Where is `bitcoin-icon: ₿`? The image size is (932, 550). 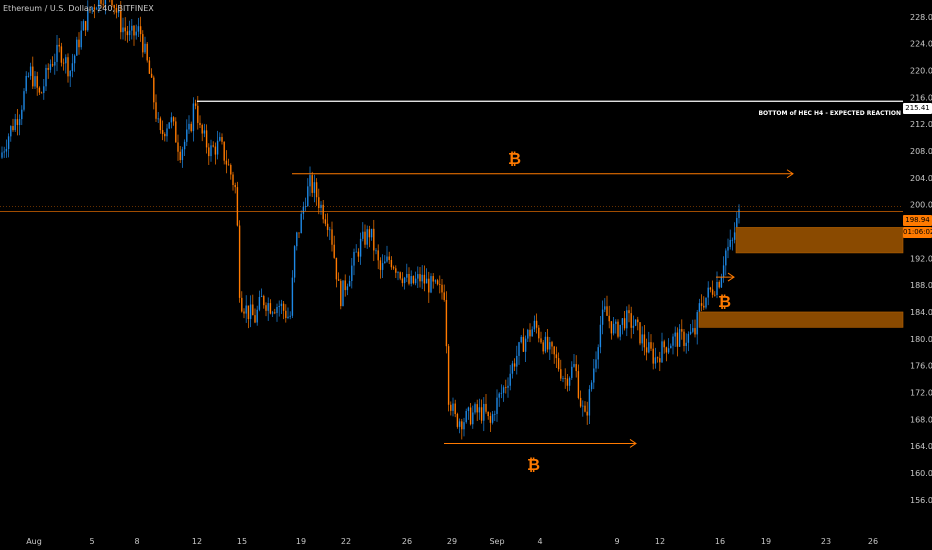
bitcoin-icon: ₿ is located at coordinates (534, 464).